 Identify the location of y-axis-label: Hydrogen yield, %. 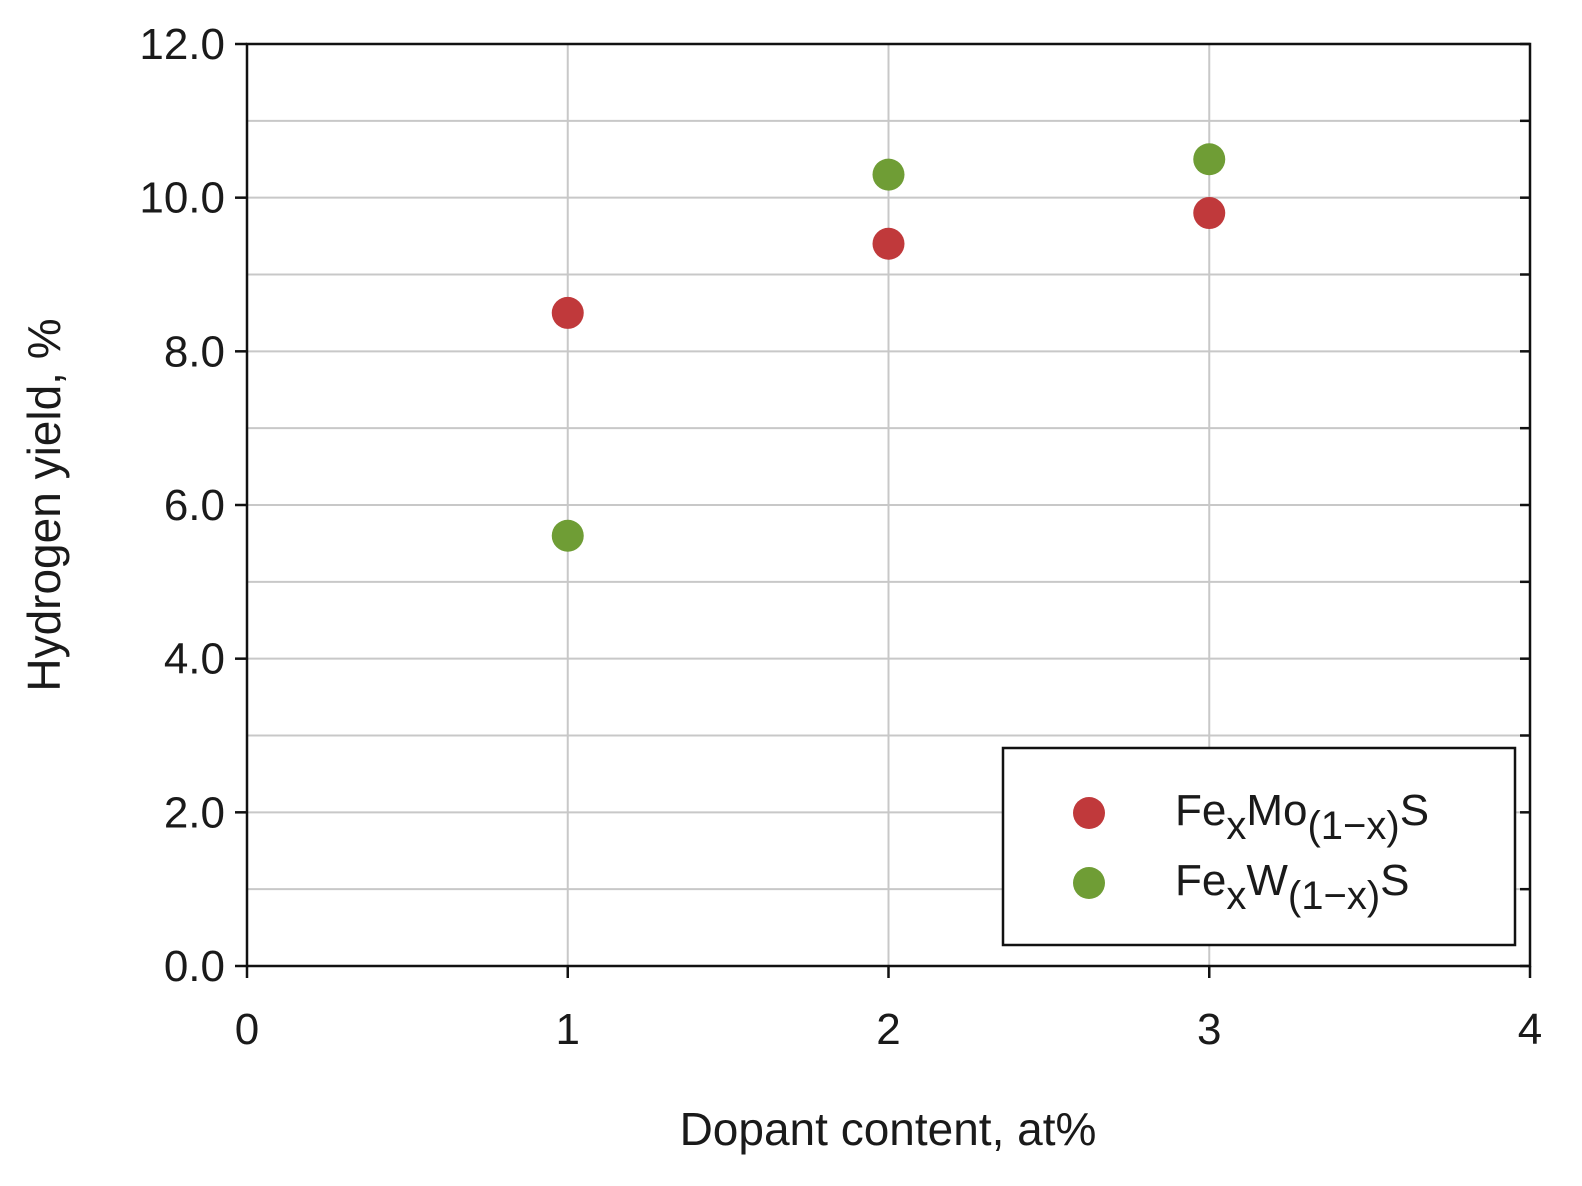
(44, 504).